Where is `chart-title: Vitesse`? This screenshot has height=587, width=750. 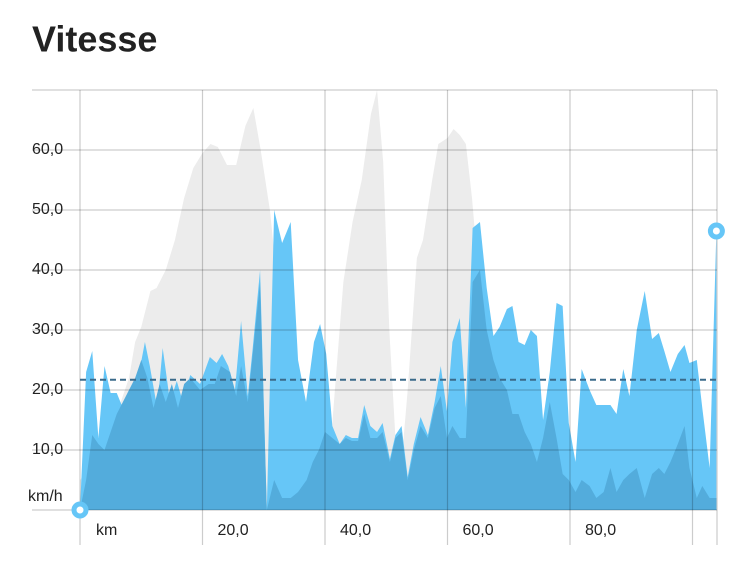 chart-title: Vitesse is located at coordinates (94, 39).